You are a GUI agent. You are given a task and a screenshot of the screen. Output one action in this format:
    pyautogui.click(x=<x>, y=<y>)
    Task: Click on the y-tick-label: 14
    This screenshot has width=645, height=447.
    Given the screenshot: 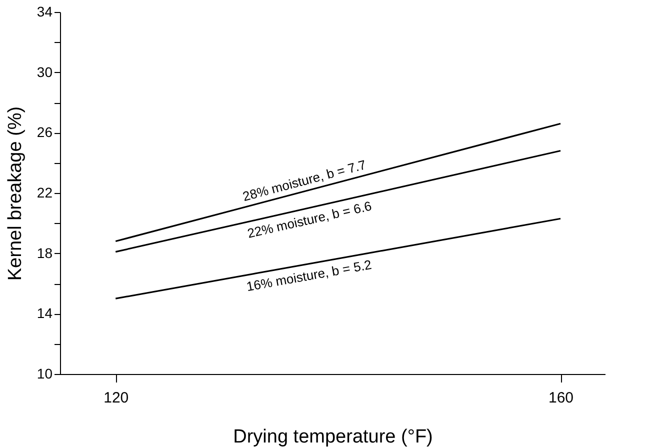 What is the action you would take?
    pyautogui.click(x=44, y=313)
    